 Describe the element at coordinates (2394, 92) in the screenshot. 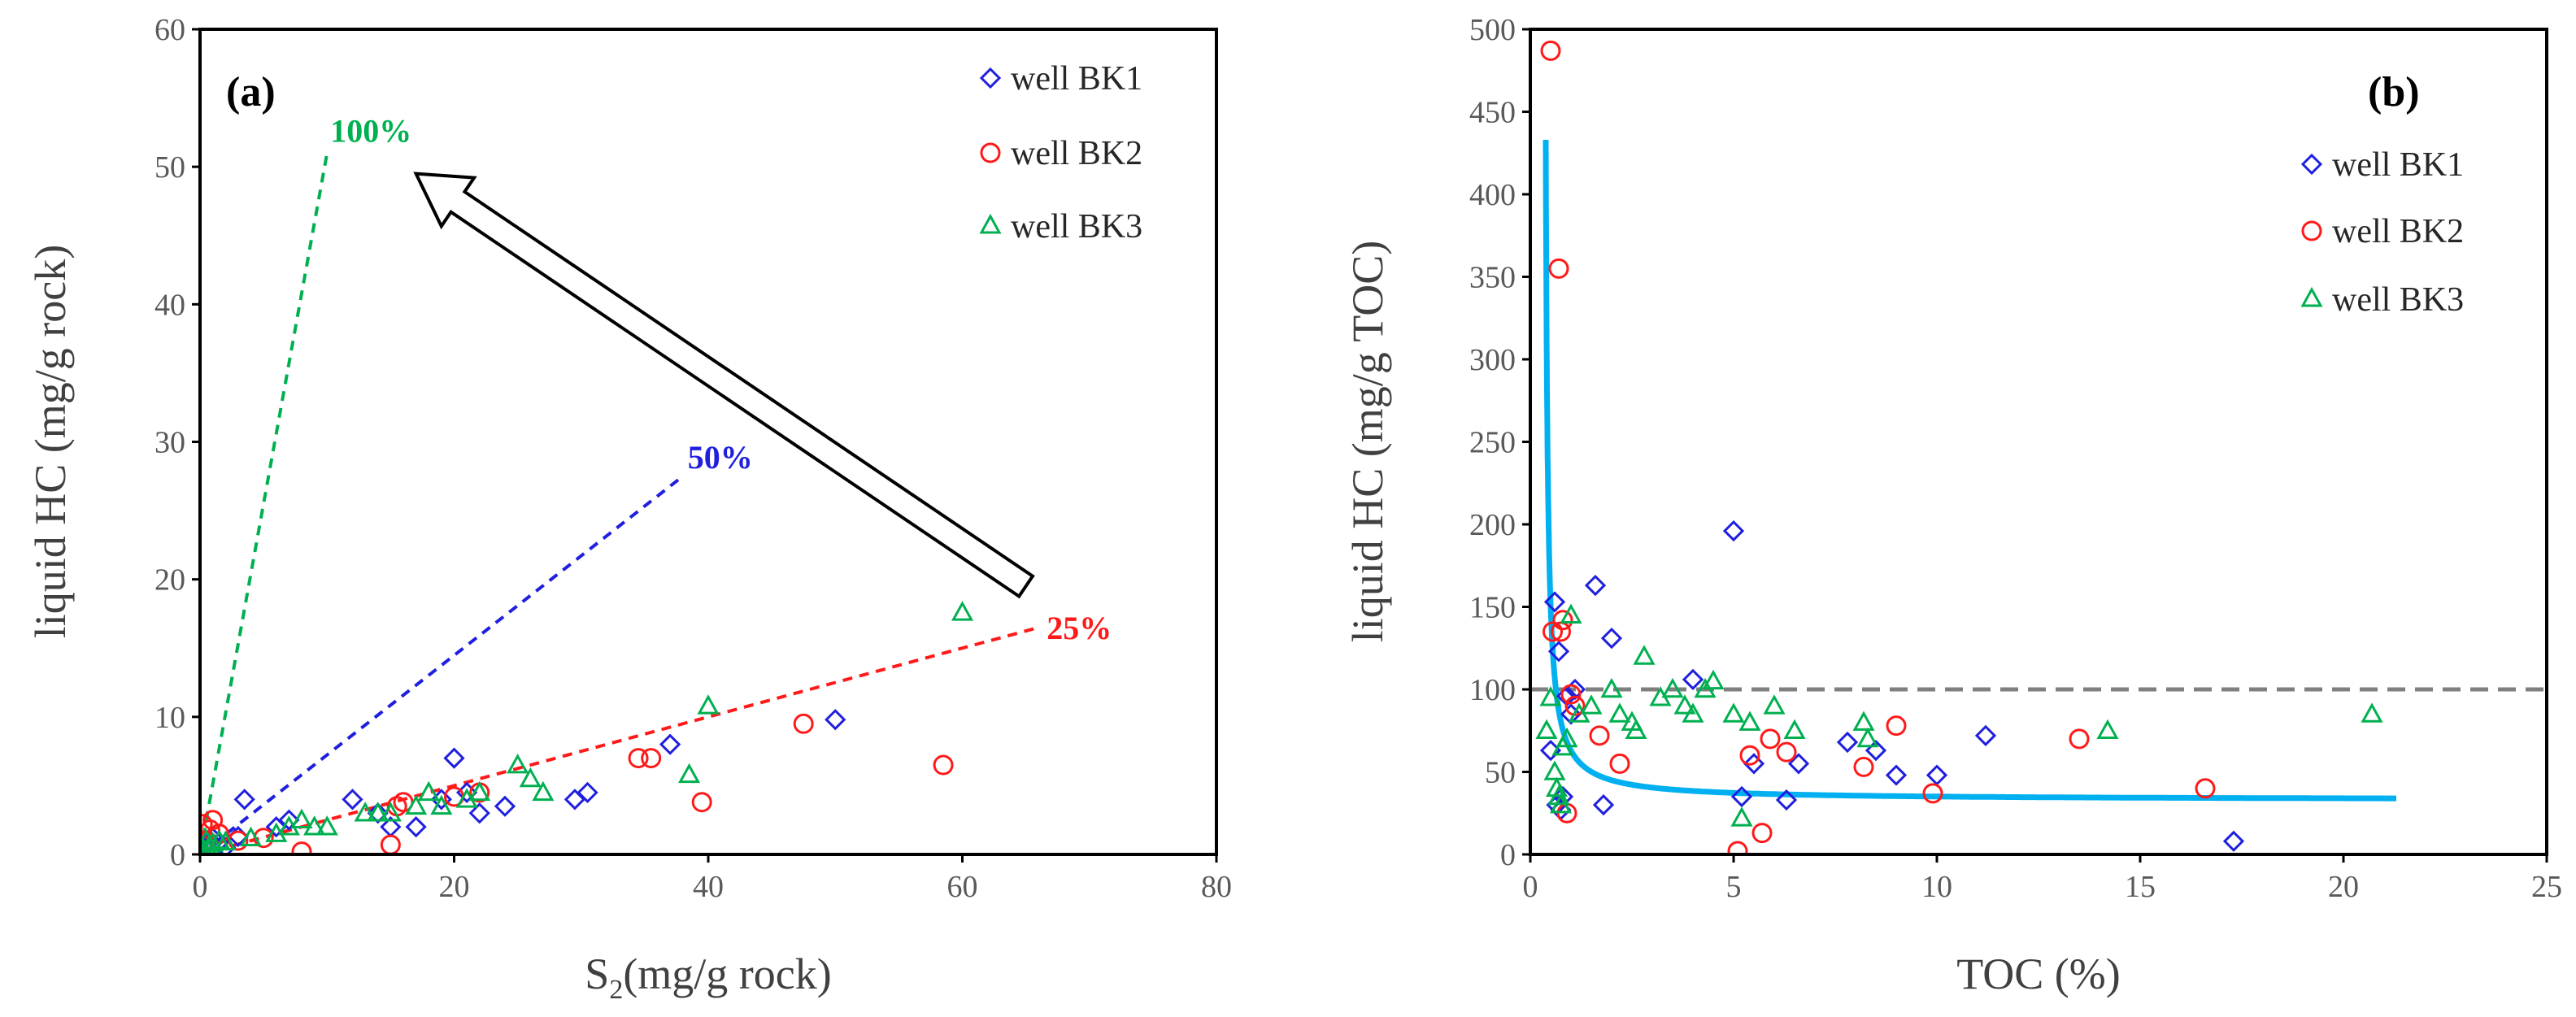

I see `panel-b-label: (b)` at that location.